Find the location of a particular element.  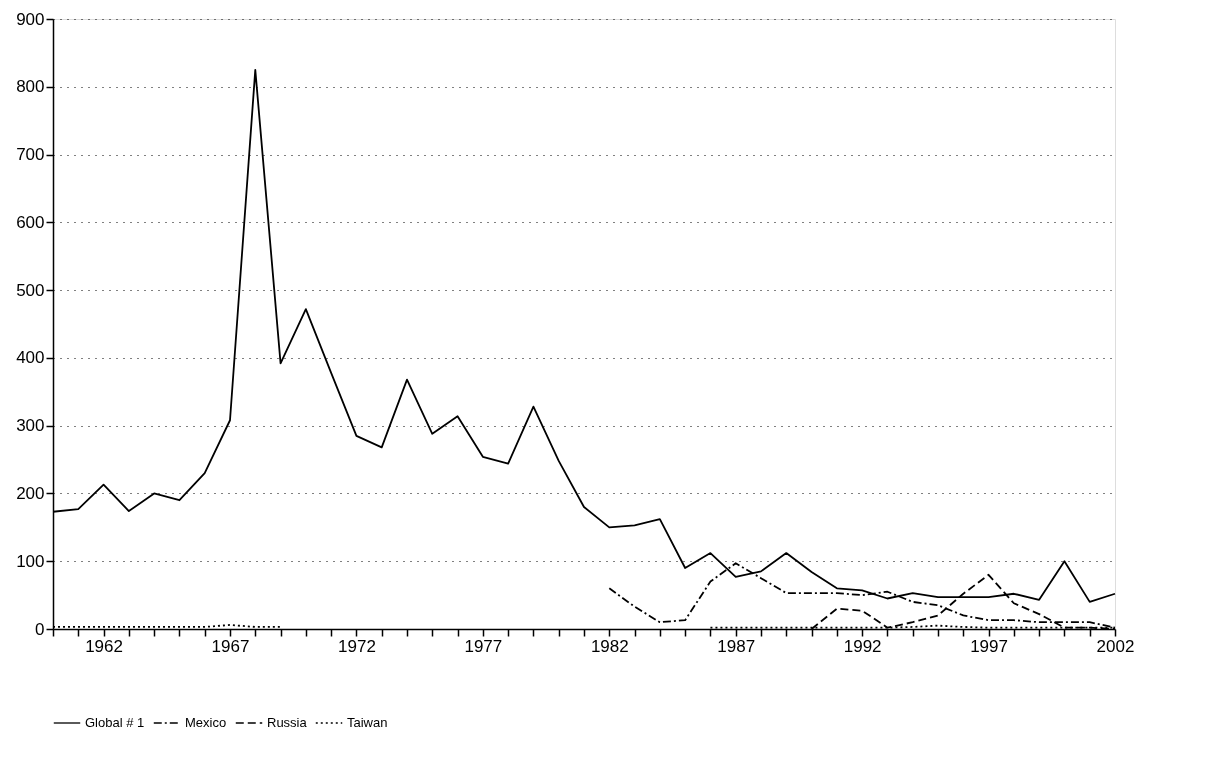

x-tick-label: 1967 is located at coordinates (230, 646).